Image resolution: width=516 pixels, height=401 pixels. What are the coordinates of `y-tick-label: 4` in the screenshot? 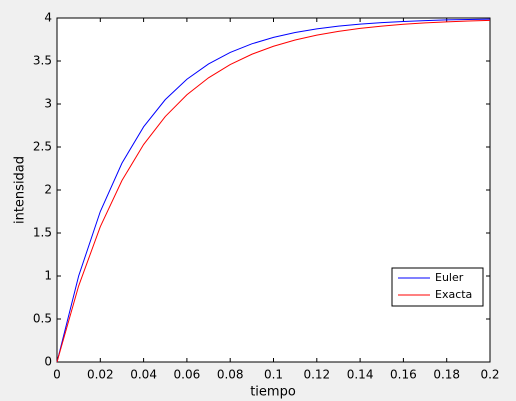 It's located at (48, 18).